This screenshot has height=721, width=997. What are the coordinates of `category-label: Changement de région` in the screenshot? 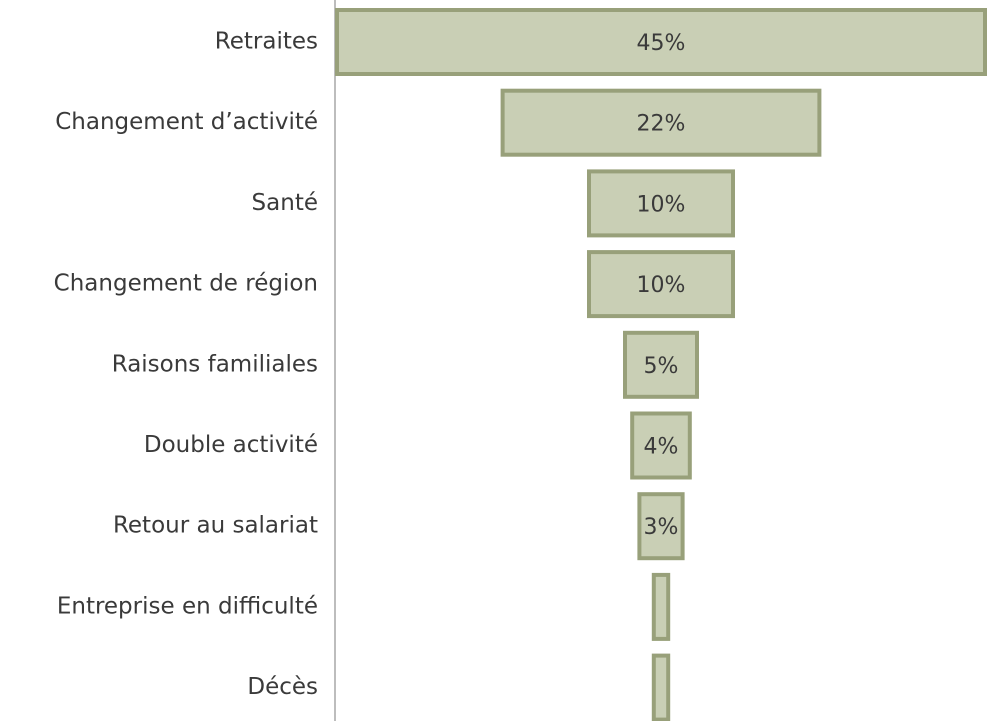 It's located at (186, 284).